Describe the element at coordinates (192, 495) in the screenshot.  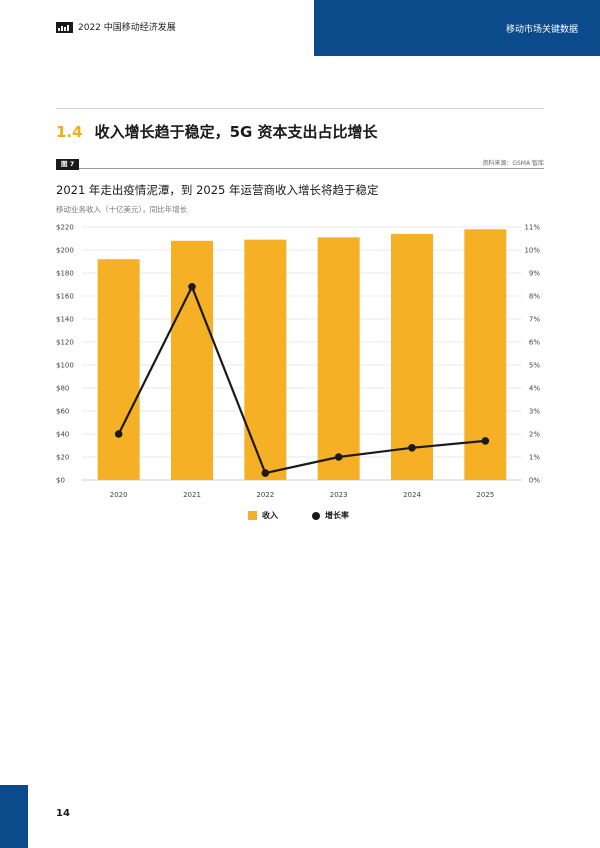
I see `x-tick-2021: 2021` at that location.